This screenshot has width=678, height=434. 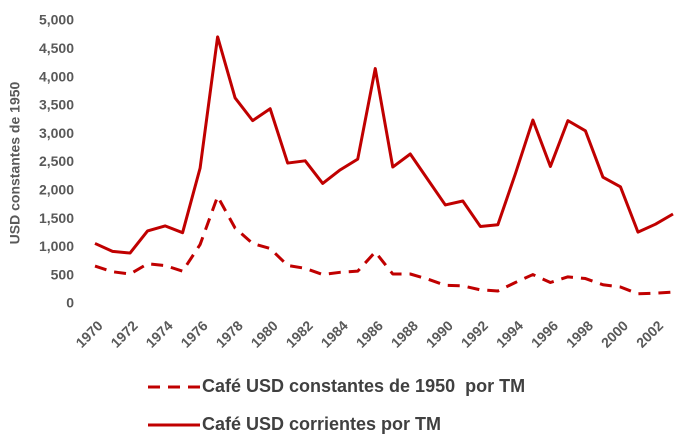 I want to click on y-tick-label: 1,500, so click(x=56, y=218).